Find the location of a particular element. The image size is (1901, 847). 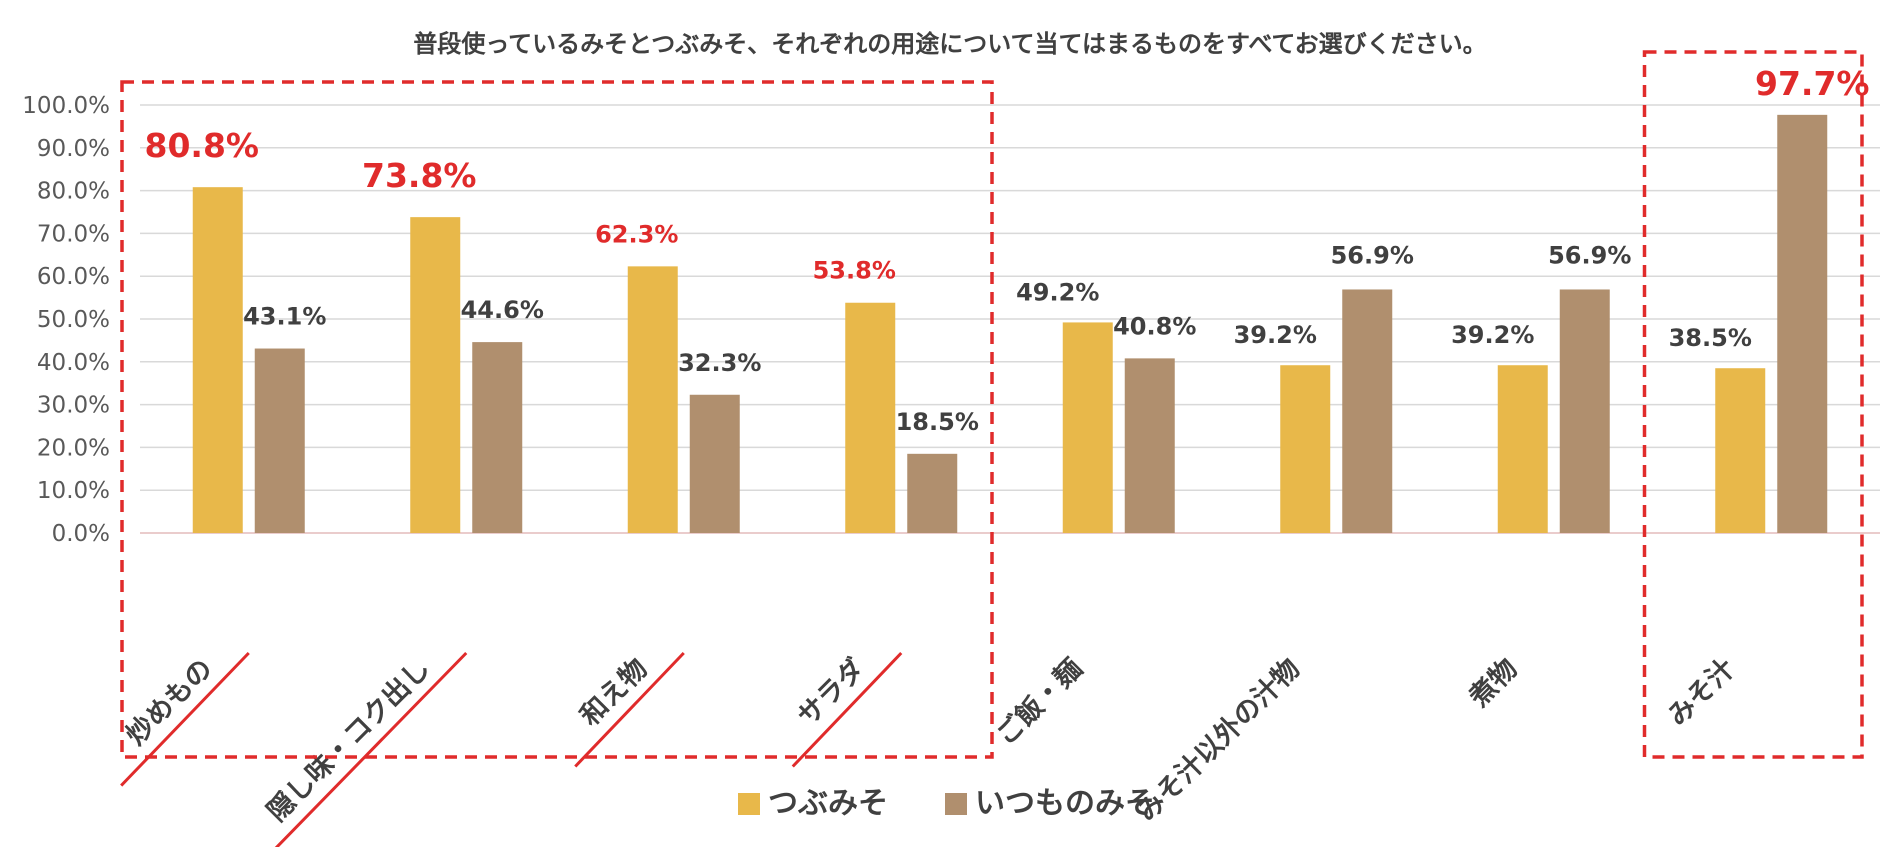

legend: つぶみそ いつものみそ is located at coordinates (946, 803).